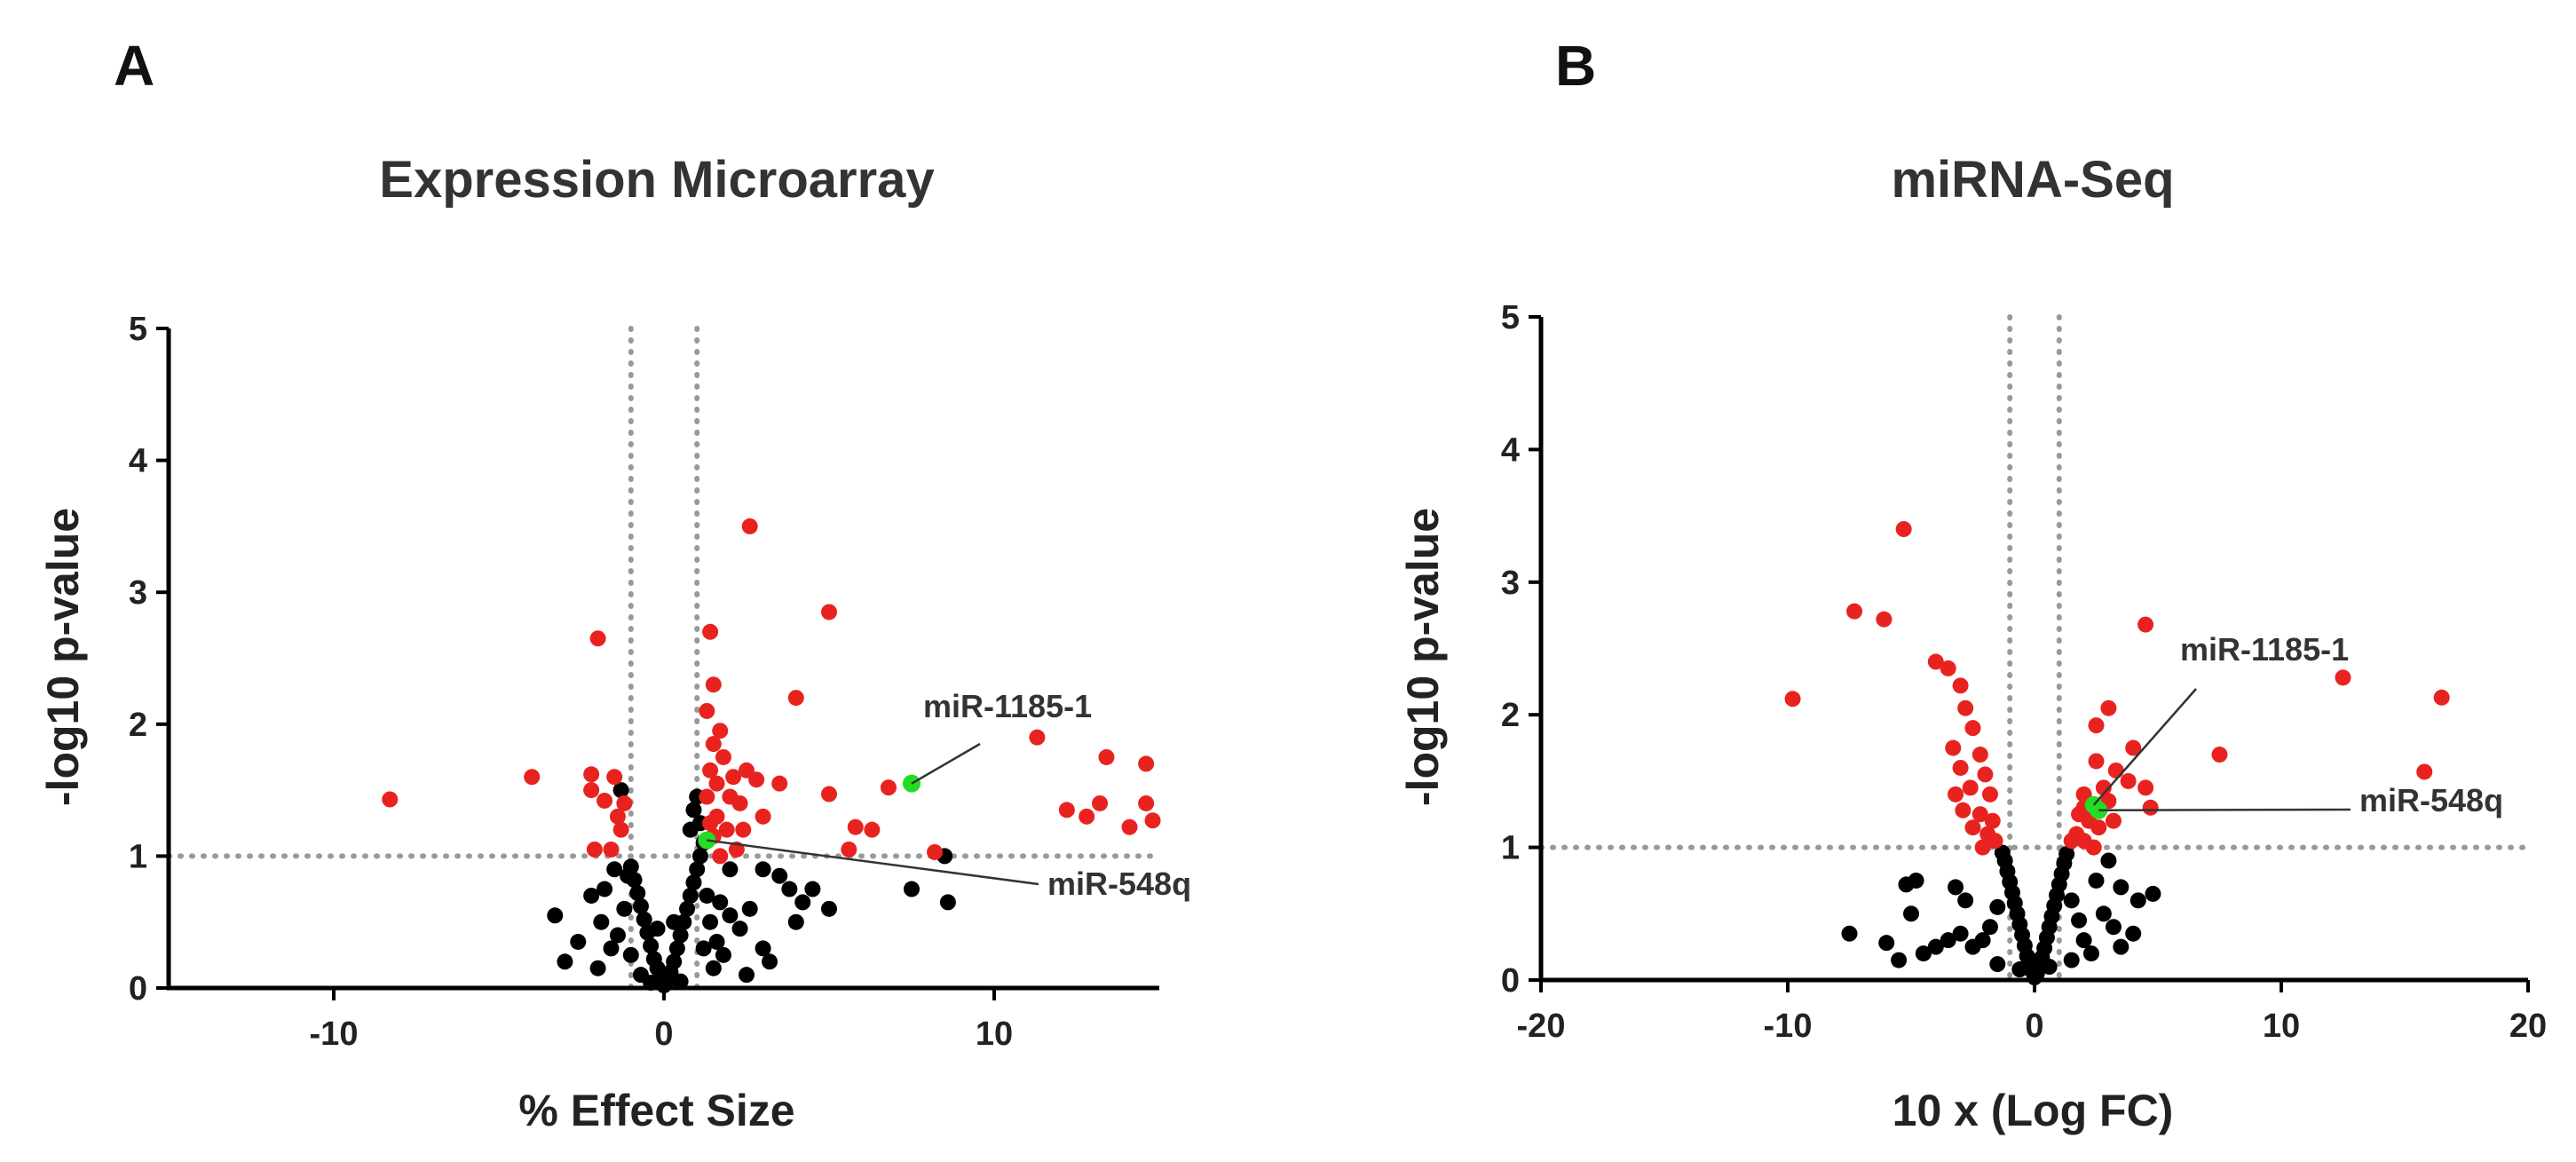 Image resolution: width=2576 pixels, height=1162 pixels. Describe the element at coordinates (1007, 706) in the screenshot. I see `annotation-label: miR-1185-1` at that location.